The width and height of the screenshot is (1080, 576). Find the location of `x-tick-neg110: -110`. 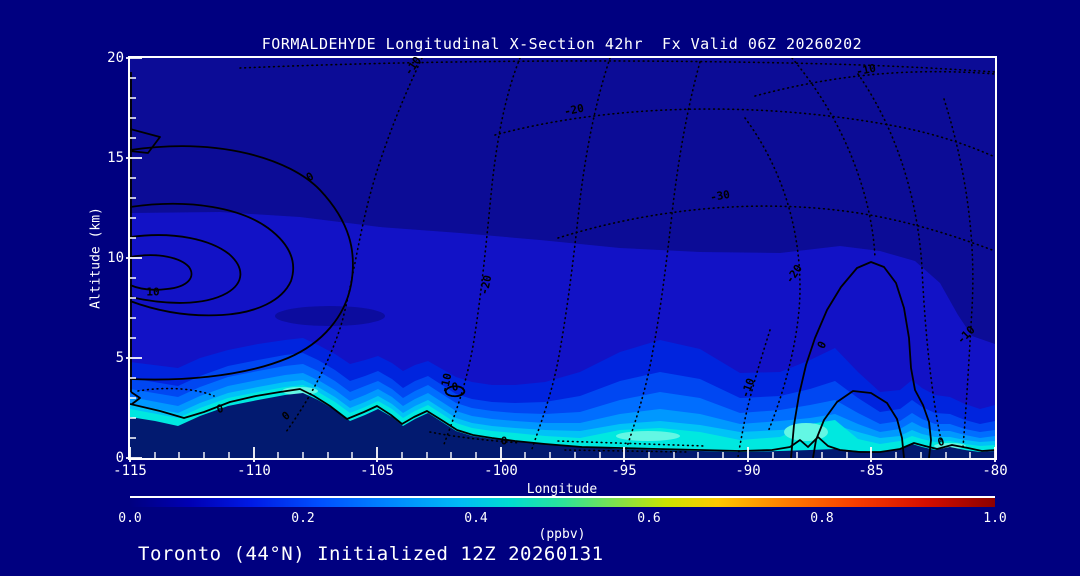

x-tick-neg110: -110 is located at coordinates (254, 471).